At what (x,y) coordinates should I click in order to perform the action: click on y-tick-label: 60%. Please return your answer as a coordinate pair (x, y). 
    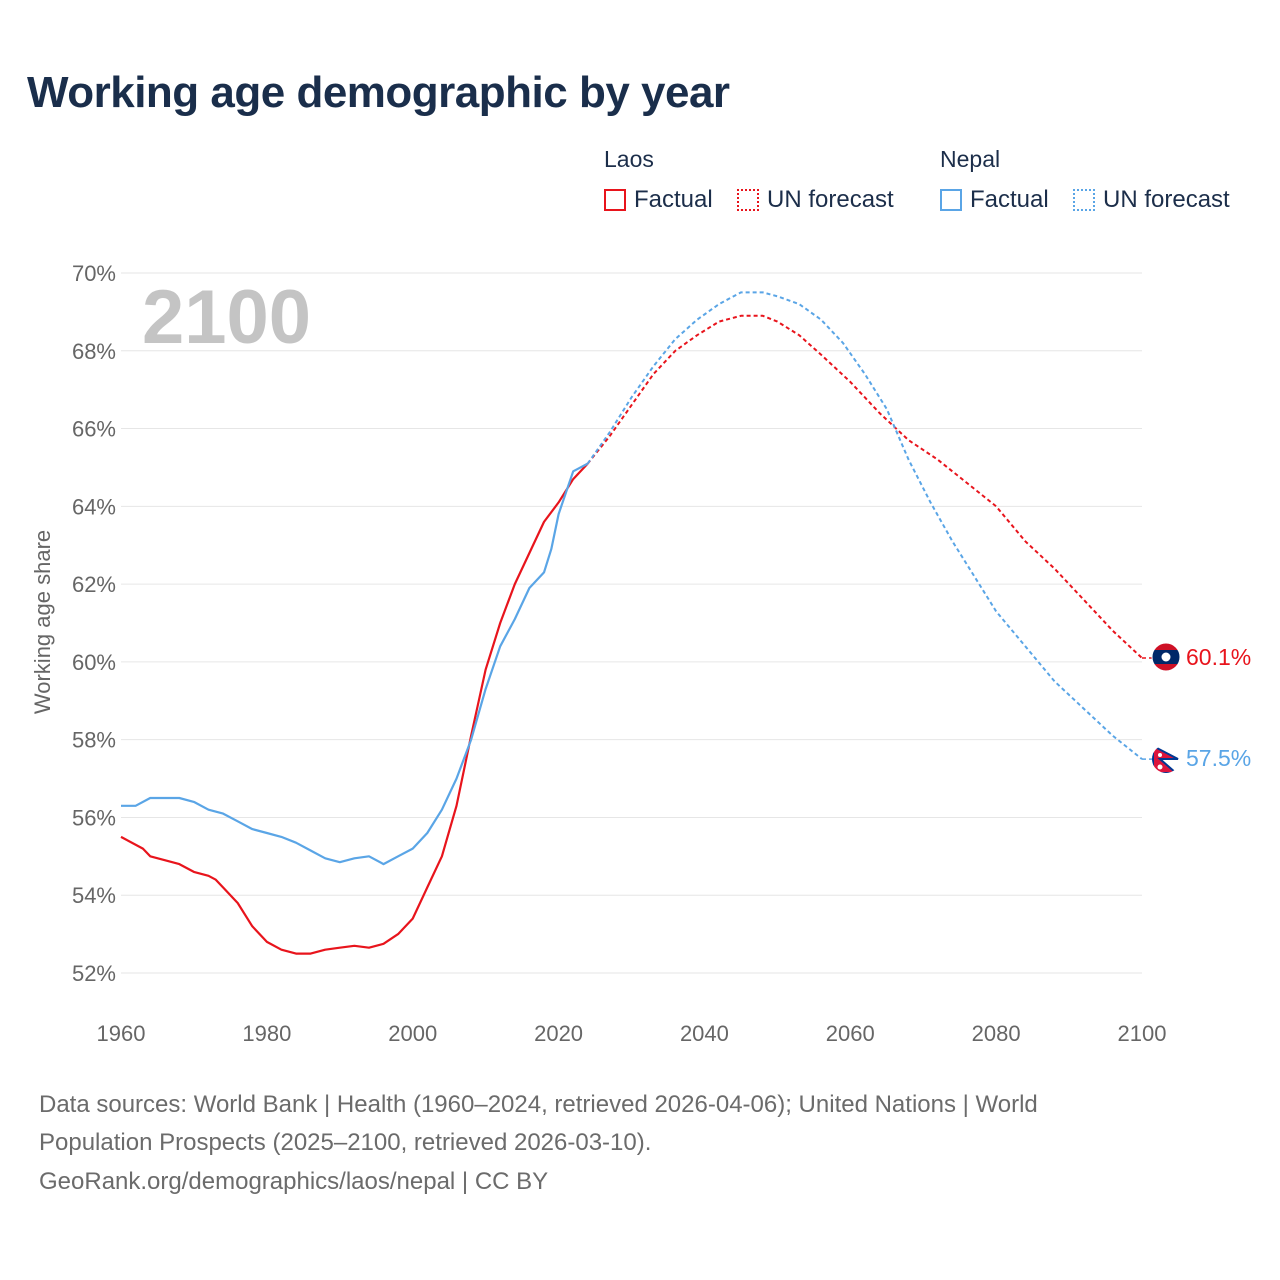
    Looking at the image, I should click on (94, 662).